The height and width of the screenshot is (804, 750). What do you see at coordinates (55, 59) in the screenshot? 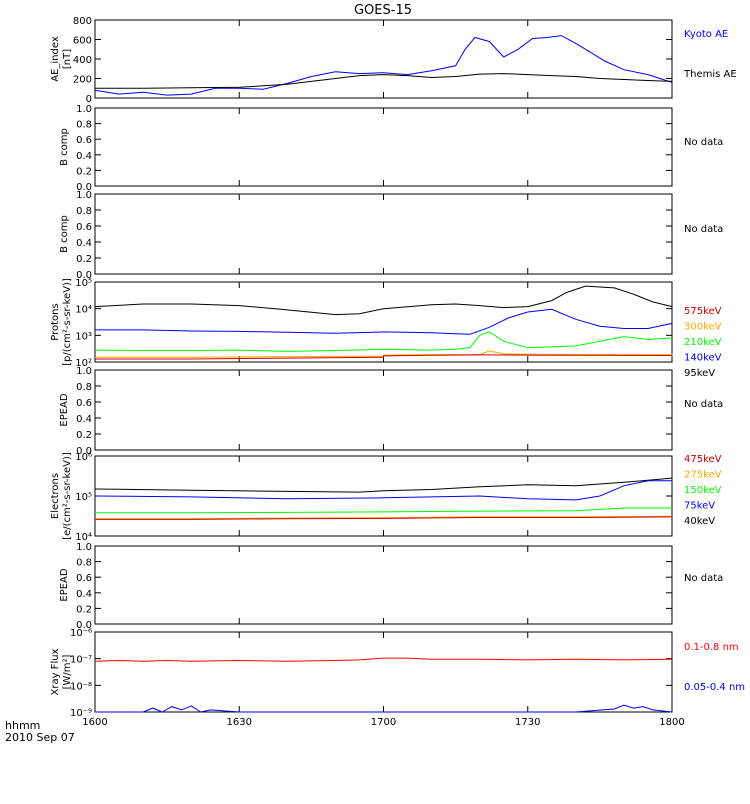
I see `y-axis-label: AE_index` at bounding box center [55, 59].